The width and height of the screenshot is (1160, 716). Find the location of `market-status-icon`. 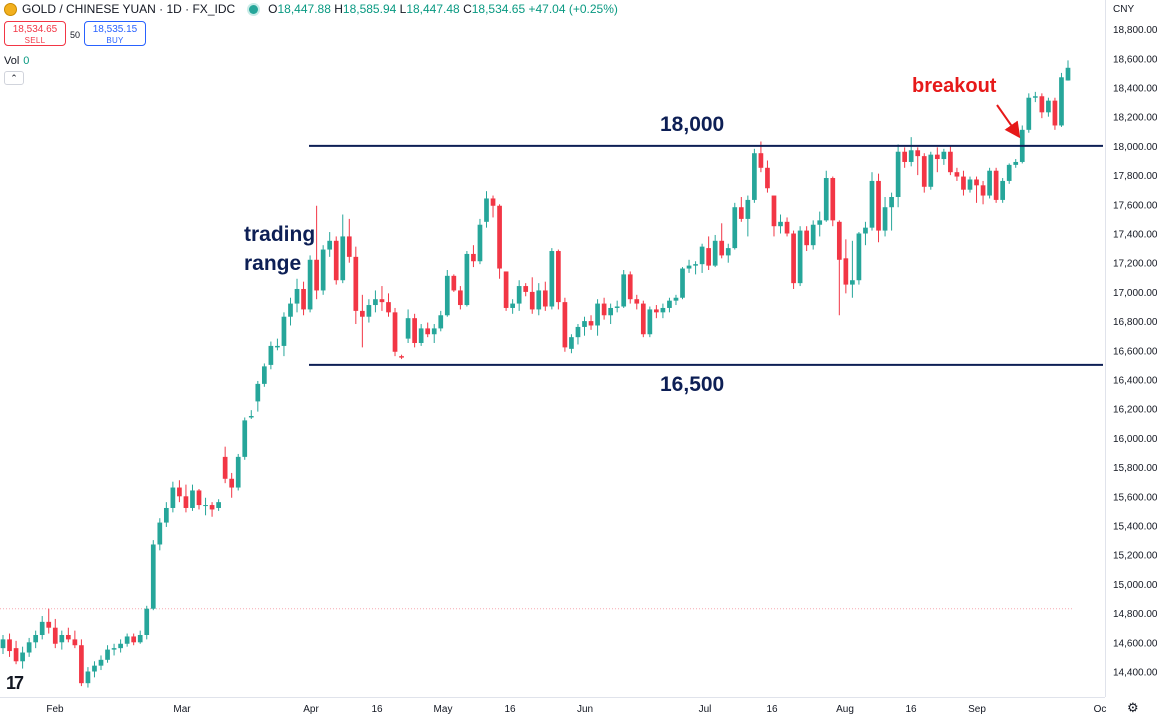

market-status-icon is located at coordinates (254, 9).